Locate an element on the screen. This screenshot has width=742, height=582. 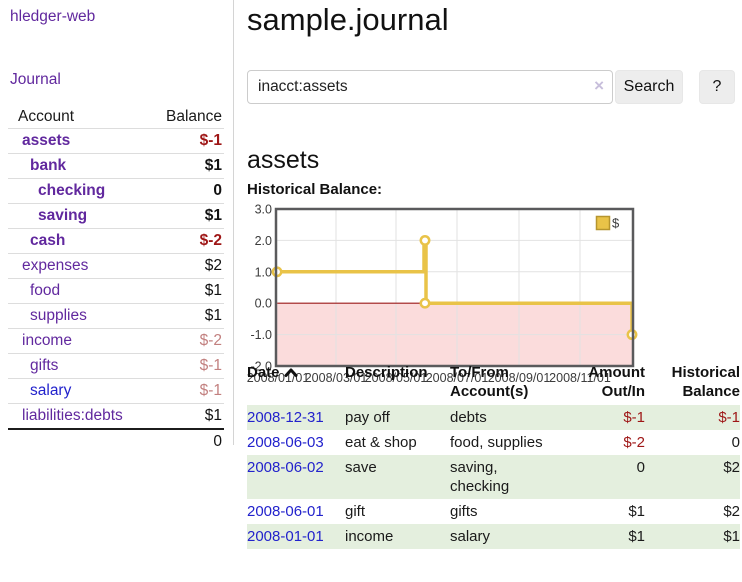
account-row: expenses $2 is located at coordinates (116, 266).